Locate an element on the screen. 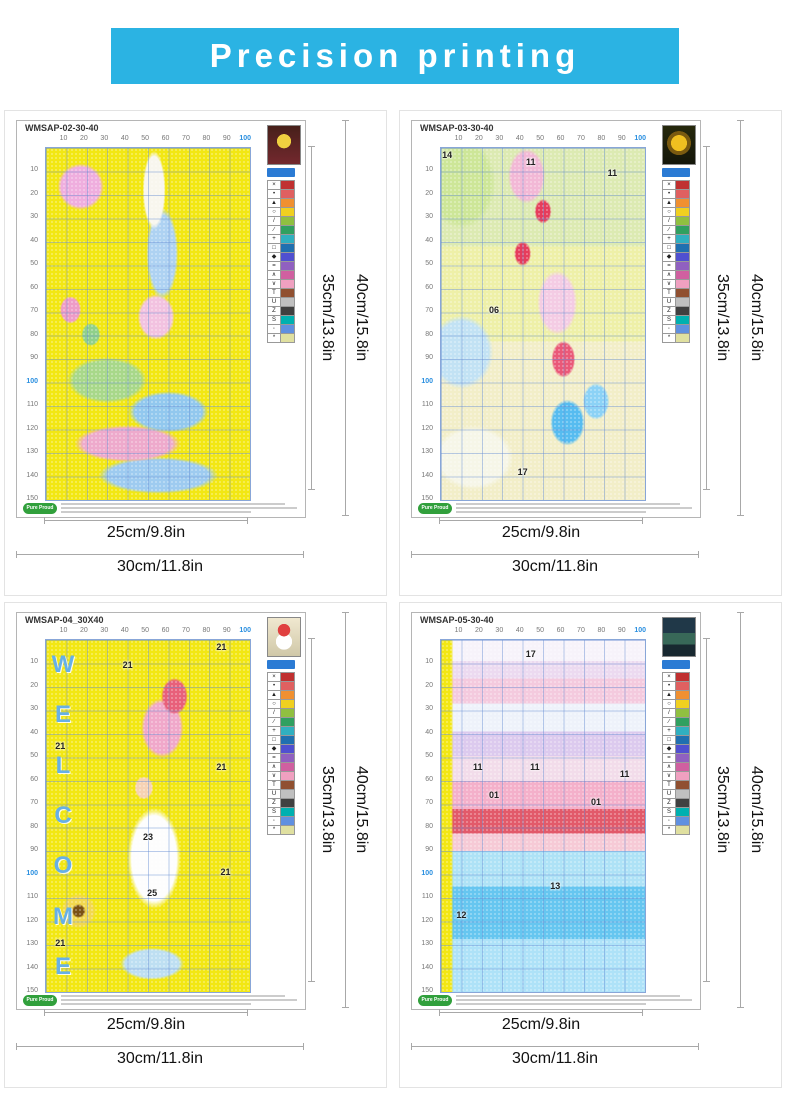  legend-symbol: S is located at coordinates (669, 812).